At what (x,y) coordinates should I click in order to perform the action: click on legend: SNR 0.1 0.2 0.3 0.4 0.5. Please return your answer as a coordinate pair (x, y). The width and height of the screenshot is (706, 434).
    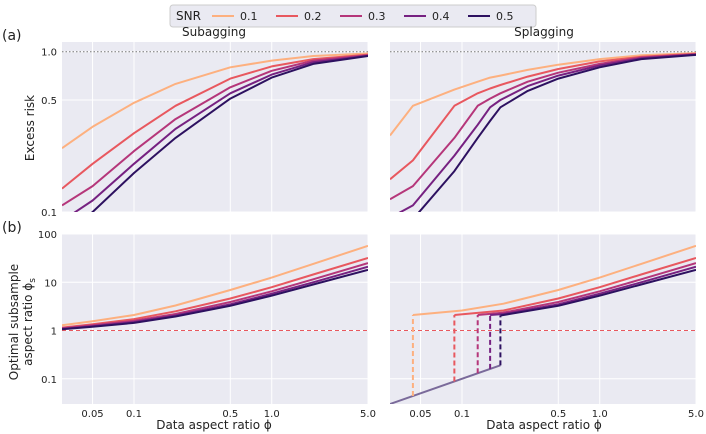
    Looking at the image, I should click on (353, 16).